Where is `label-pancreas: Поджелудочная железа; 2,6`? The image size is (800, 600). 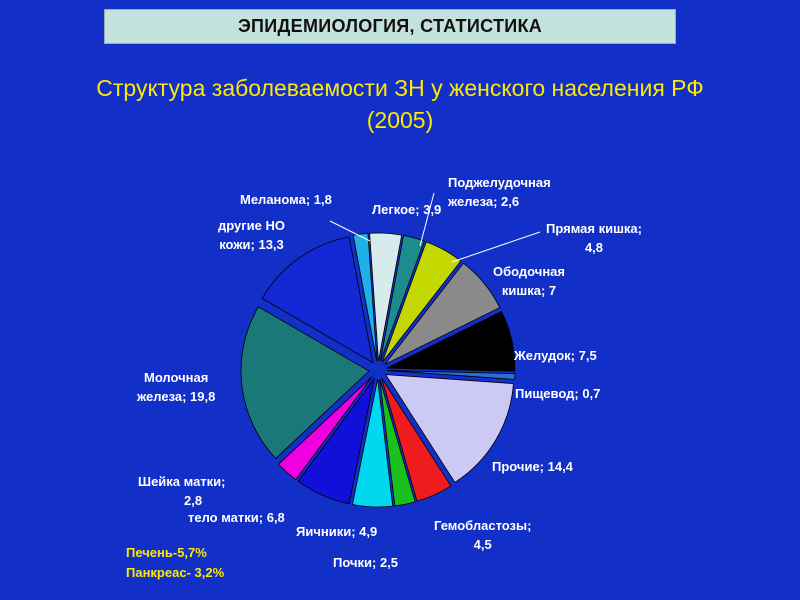
label-pancreas: Поджелудочная железа; 2,6 is located at coordinates (499, 192).